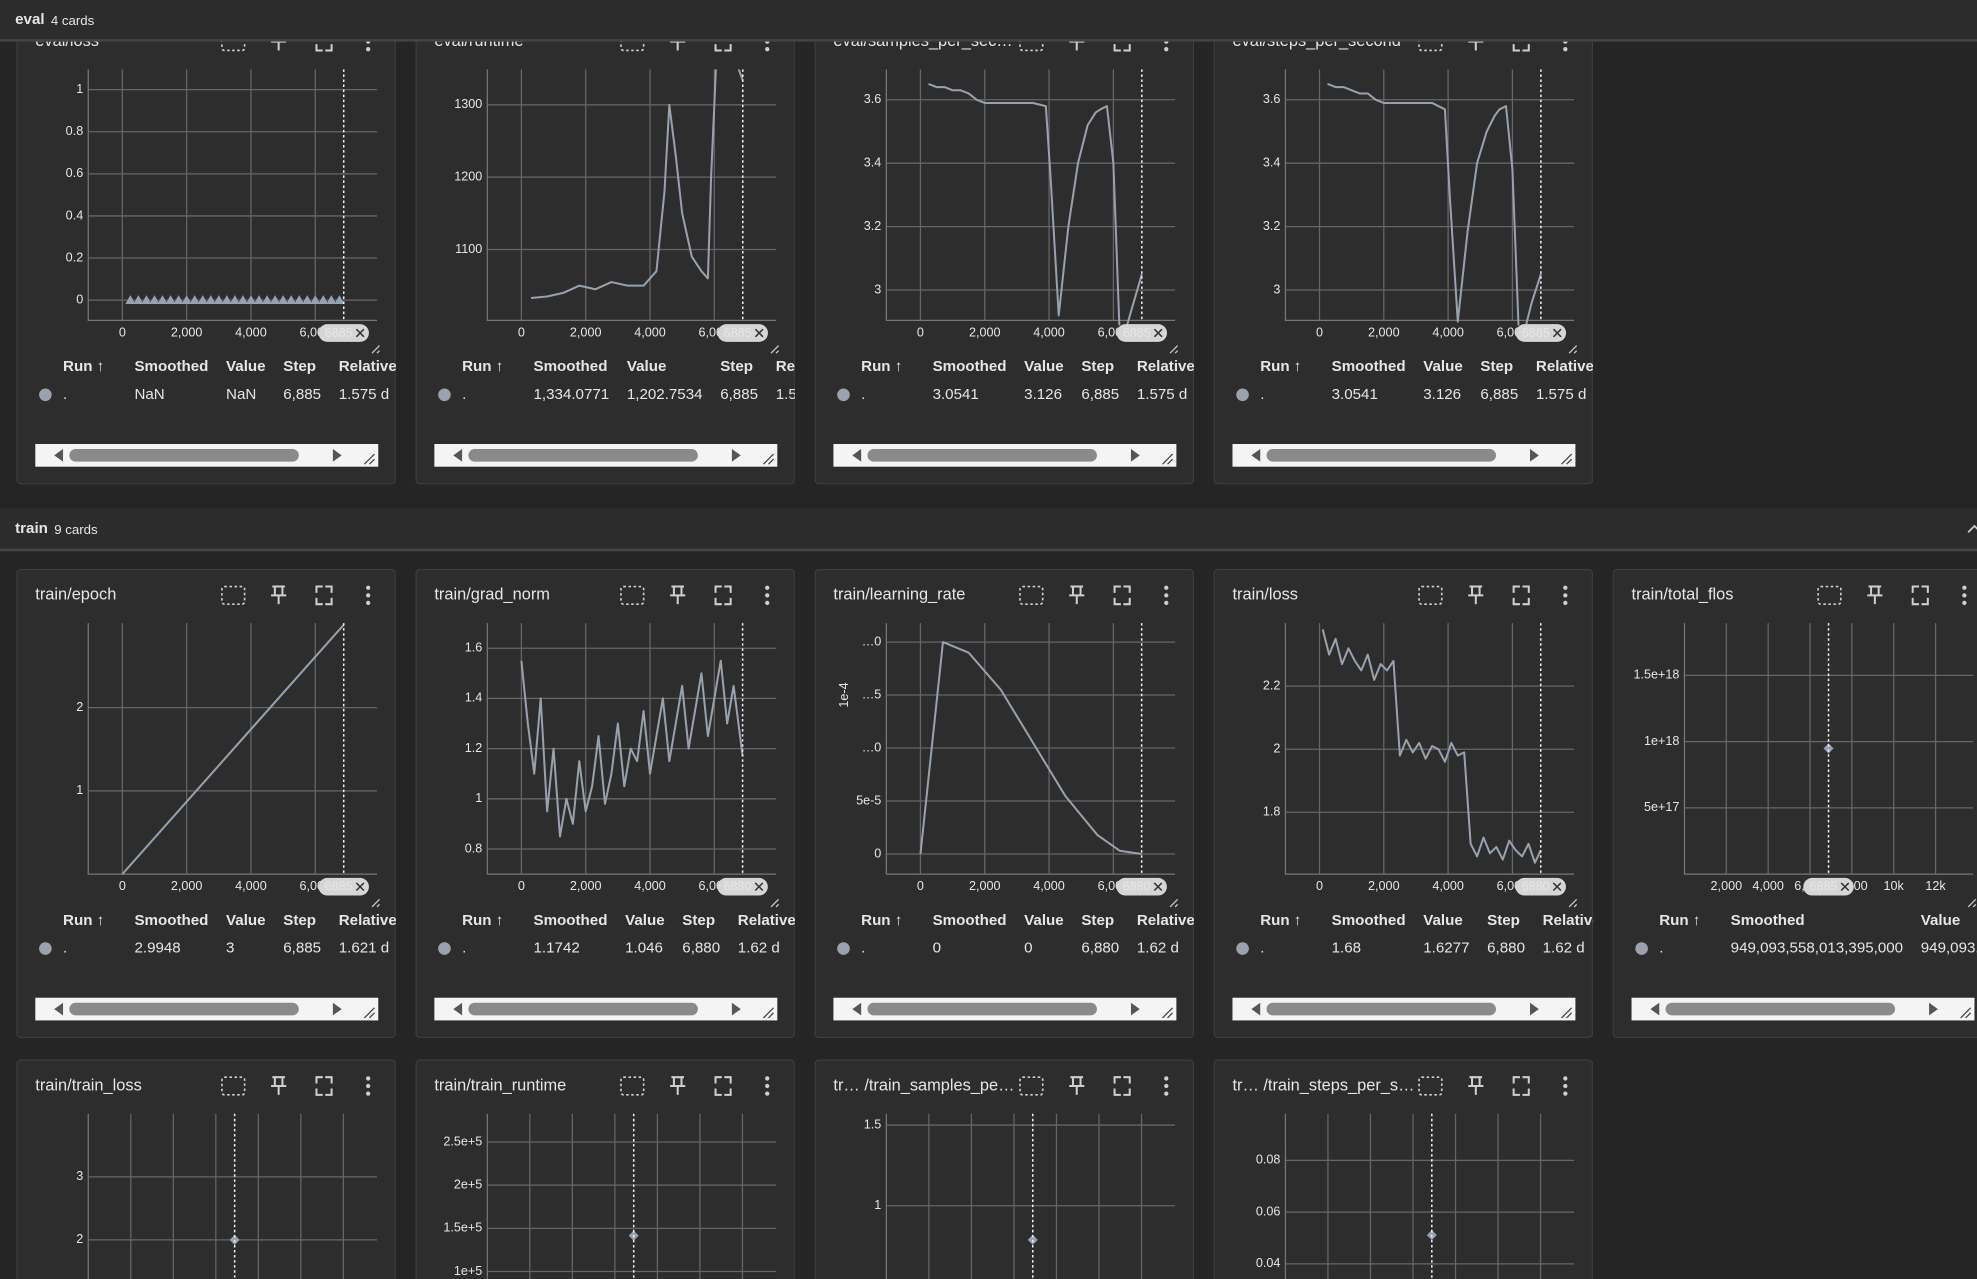 Image resolution: width=1977 pixels, height=1279 pixels. Describe the element at coordinates (267, 299) in the screenshot. I see `data-point` at that location.